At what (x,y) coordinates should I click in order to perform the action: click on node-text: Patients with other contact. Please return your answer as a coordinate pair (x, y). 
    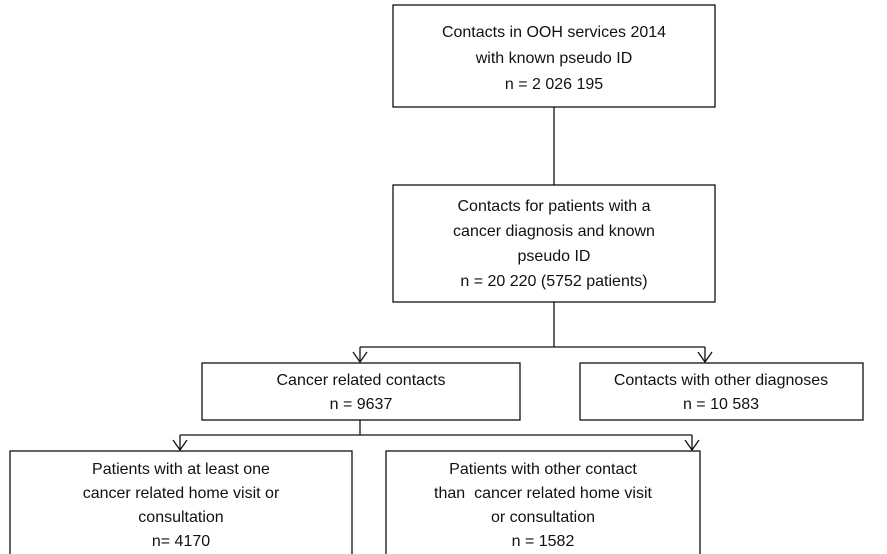
    Looking at the image, I should click on (543, 469).